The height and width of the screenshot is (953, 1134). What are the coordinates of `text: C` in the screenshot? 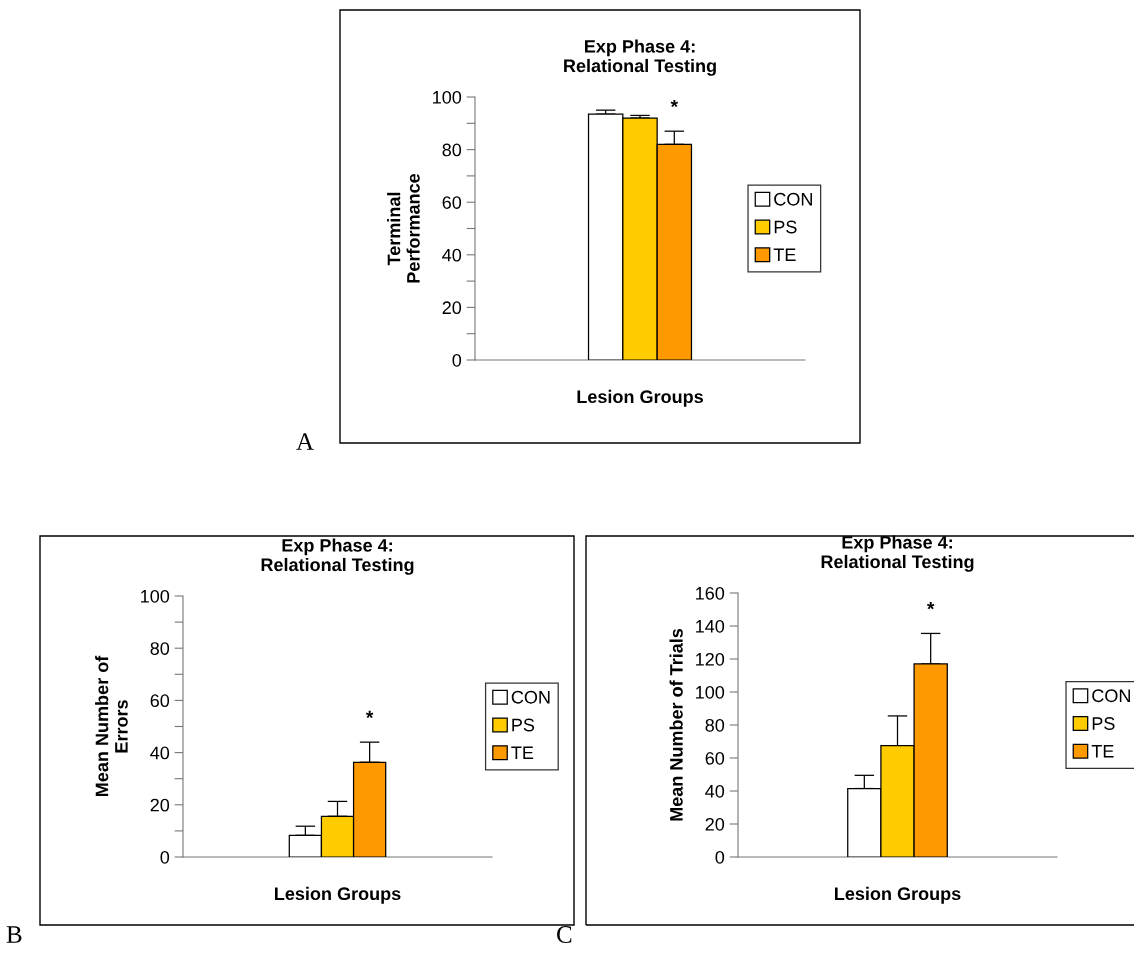 It's located at (564, 934).